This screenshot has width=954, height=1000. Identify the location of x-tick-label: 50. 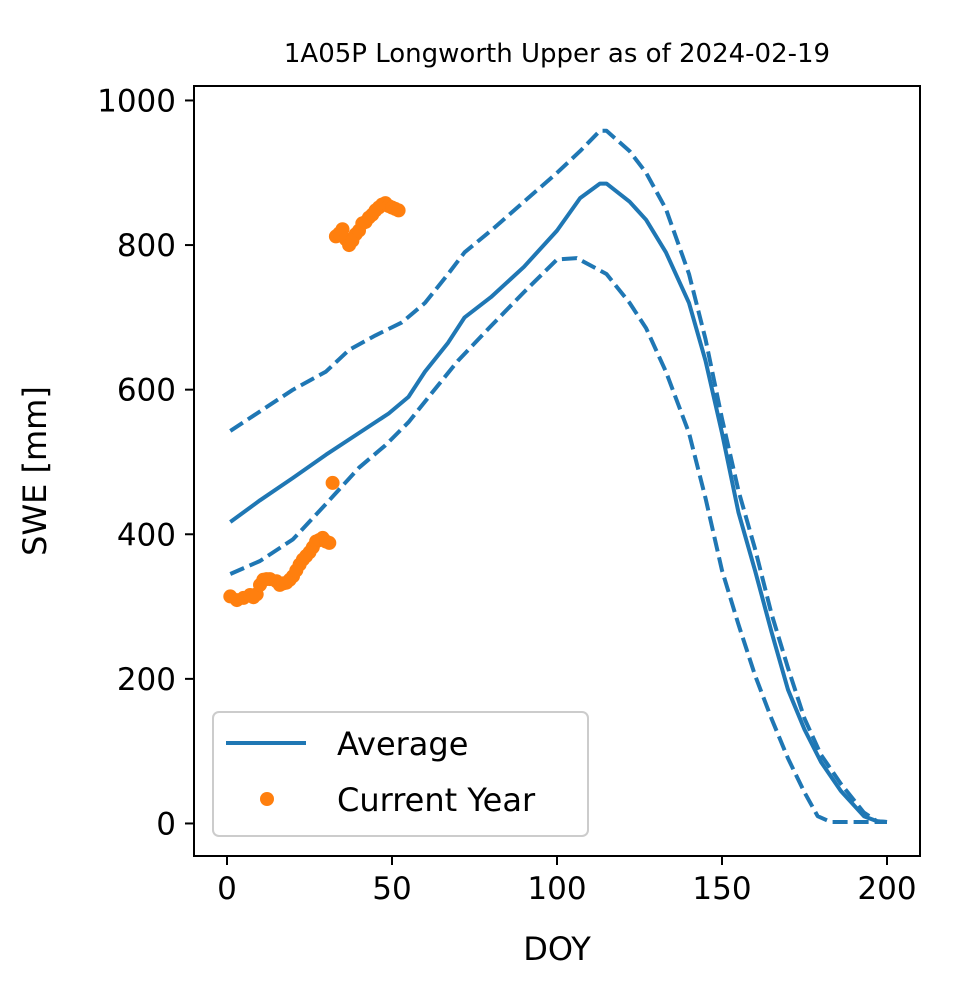
(391, 889).